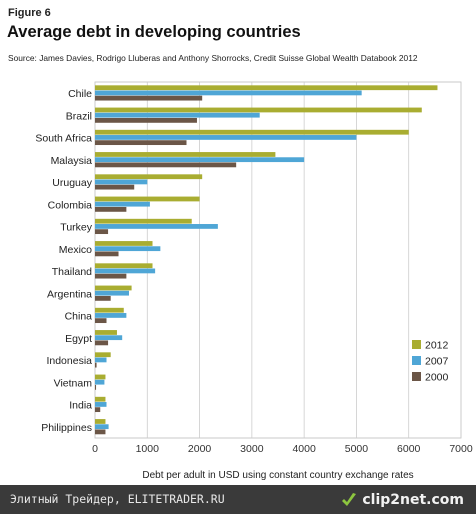  I want to click on clip2net-logo: clip2net.com, so click(402, 500).